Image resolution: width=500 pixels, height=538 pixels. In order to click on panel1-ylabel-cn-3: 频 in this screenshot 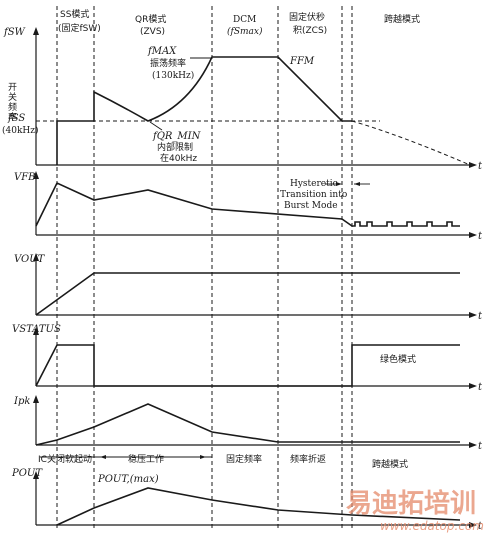, I will do `click(12, 107)`.